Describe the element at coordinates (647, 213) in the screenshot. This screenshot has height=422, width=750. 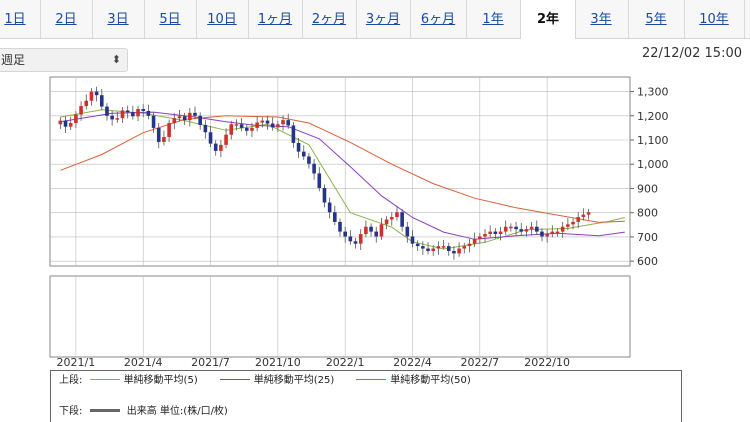
I see `y-tick-label: 800` at that location.